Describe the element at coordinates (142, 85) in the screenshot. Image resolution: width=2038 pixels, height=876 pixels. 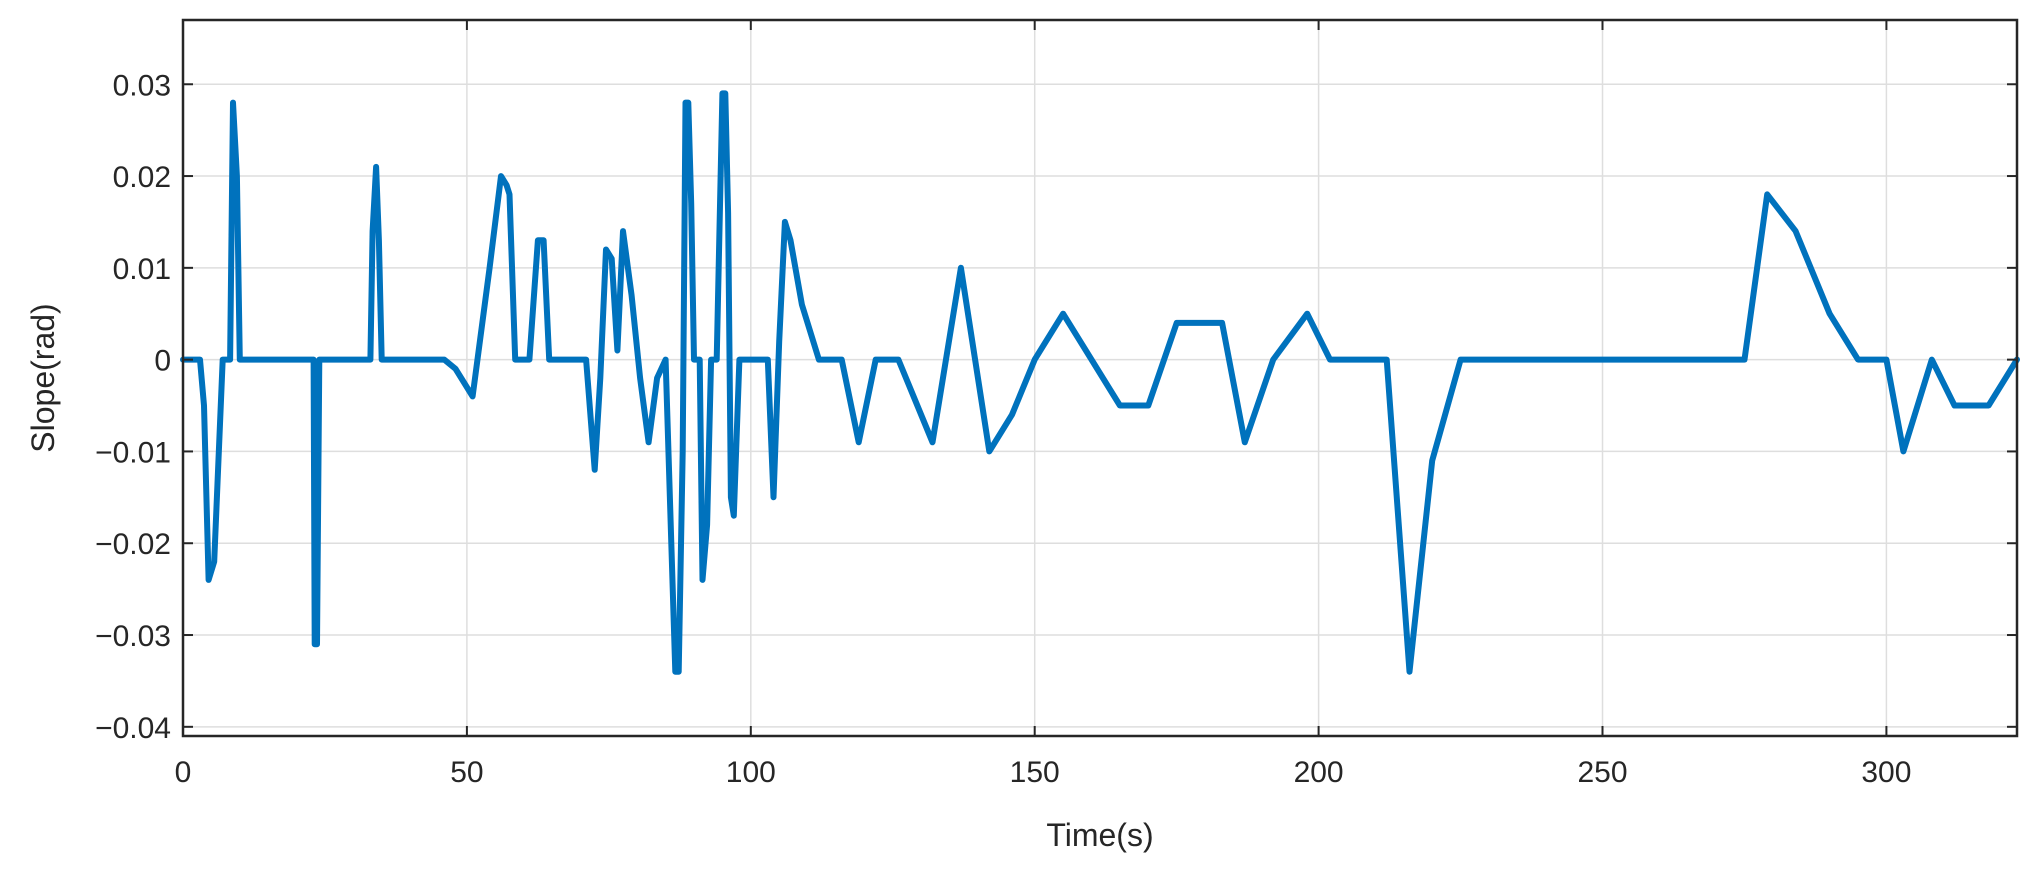
I see `y-tick-label: 0.03` at that location.